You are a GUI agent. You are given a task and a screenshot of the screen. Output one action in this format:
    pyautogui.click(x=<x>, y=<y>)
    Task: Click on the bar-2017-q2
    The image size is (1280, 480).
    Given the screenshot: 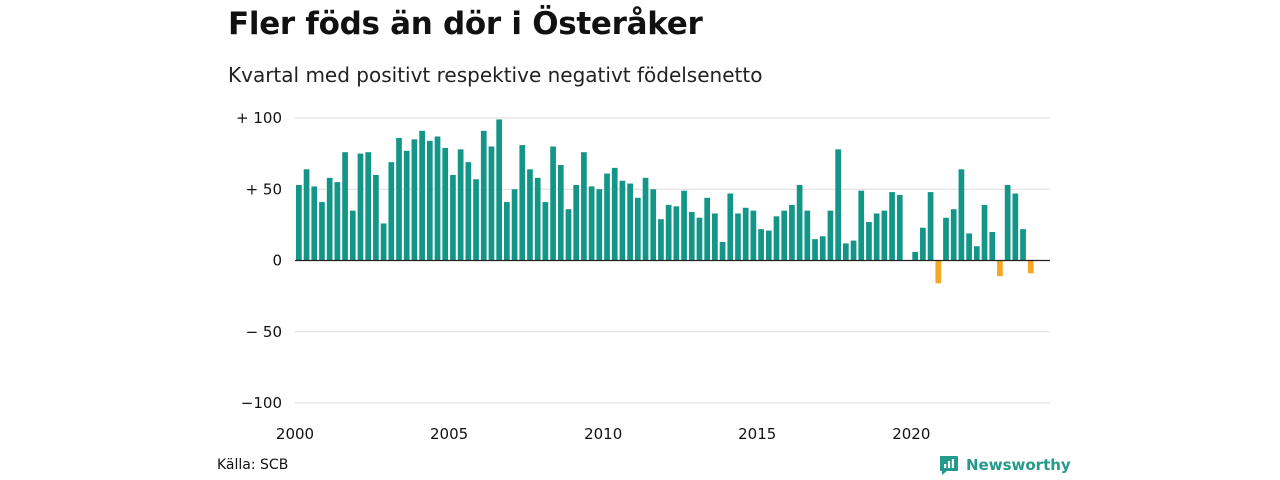 What is the action you would take?
    pyautogui.click(x=830, y=235)
    